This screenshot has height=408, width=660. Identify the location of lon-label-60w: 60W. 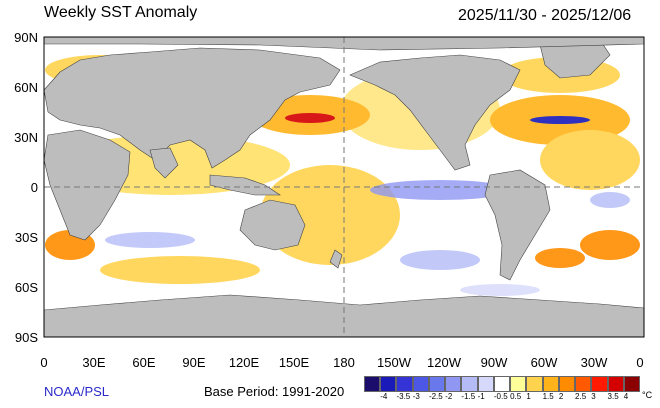
(544, 362).